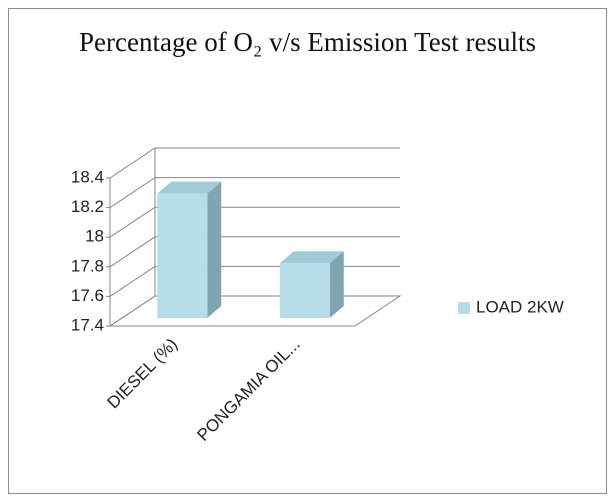 The image size is (615, 502). Describe the element at coordinates (87, 324) in the screenshot. I see `y-tick-label: 17.4` at that location.